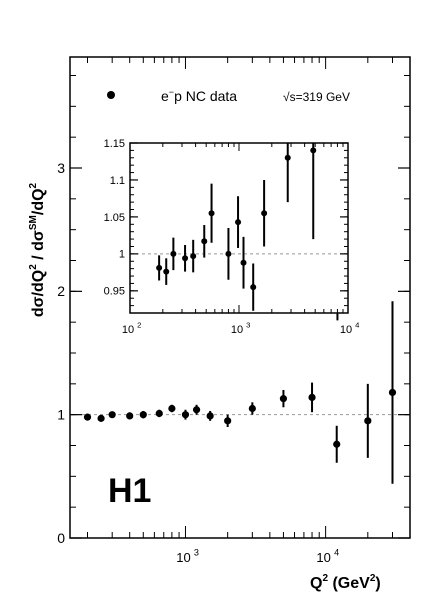  I want to click on legend-marker, so click(111, 95).